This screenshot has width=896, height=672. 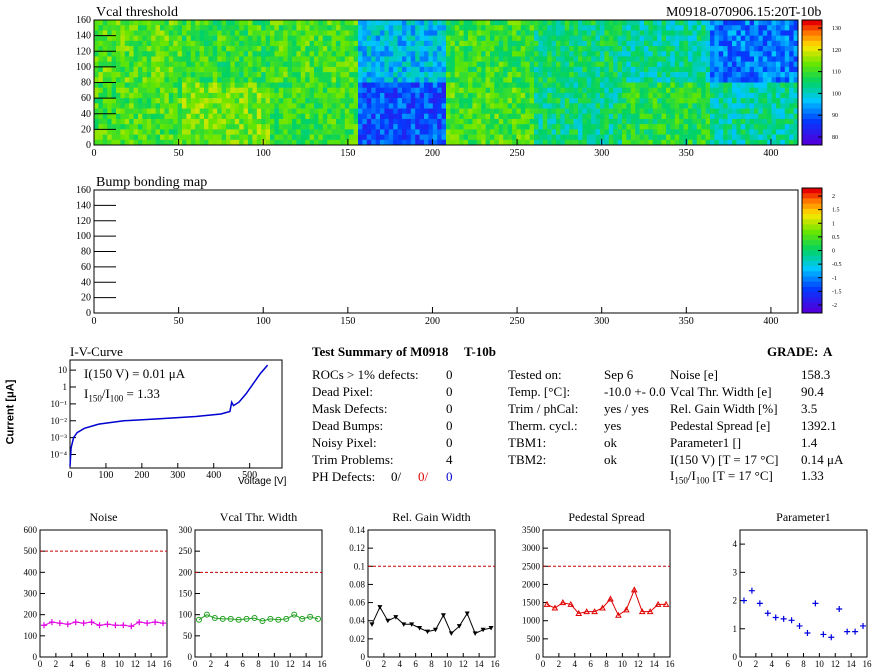 I want to click on colorbar-cell, so click(x=812, y=64).